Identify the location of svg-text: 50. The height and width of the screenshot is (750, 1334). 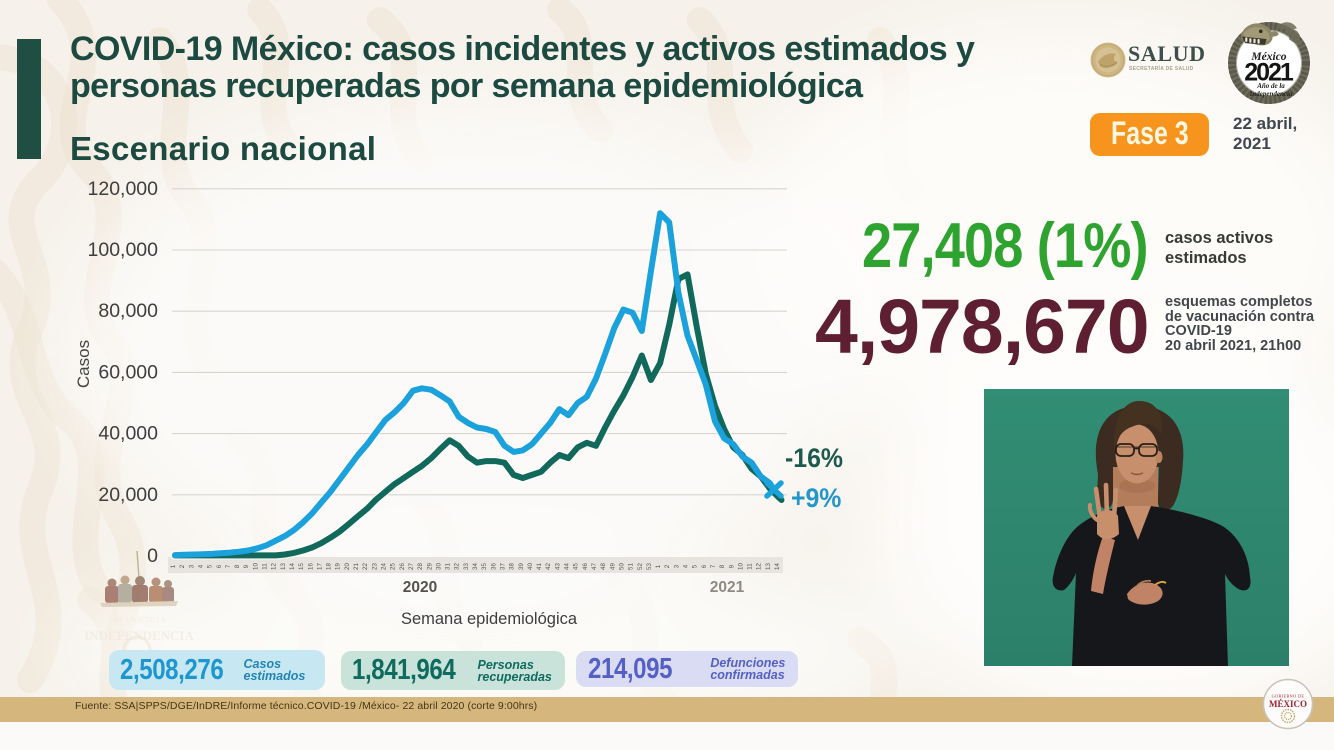
(621, 566).